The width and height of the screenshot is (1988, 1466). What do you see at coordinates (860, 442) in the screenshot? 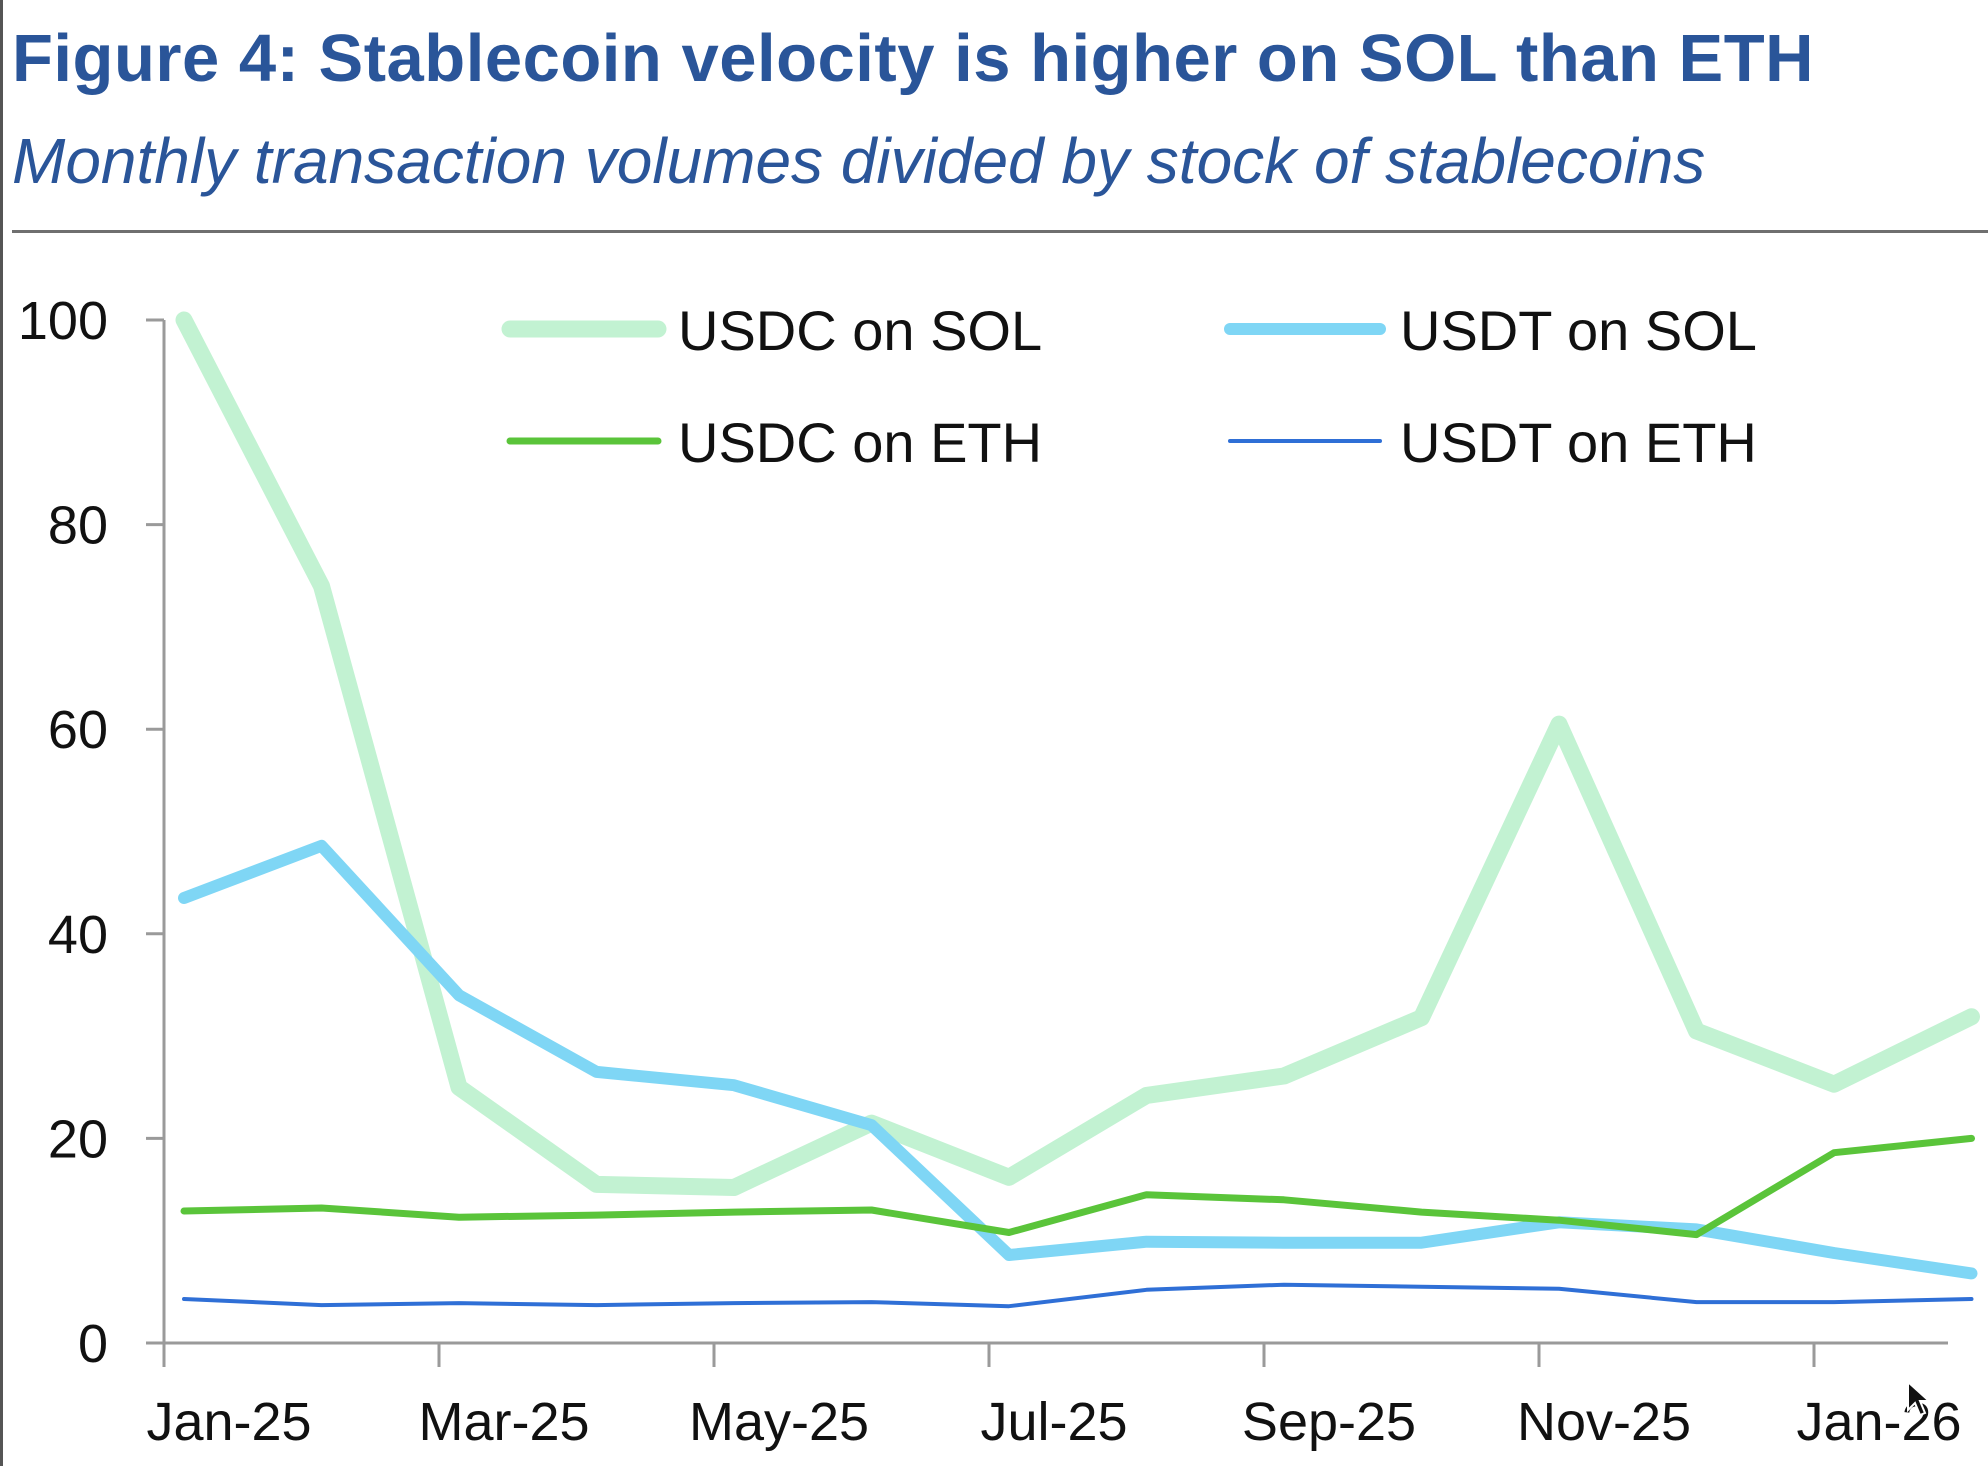
I see `legend-label: USDC on ETH` at bounding box center [860, 442].